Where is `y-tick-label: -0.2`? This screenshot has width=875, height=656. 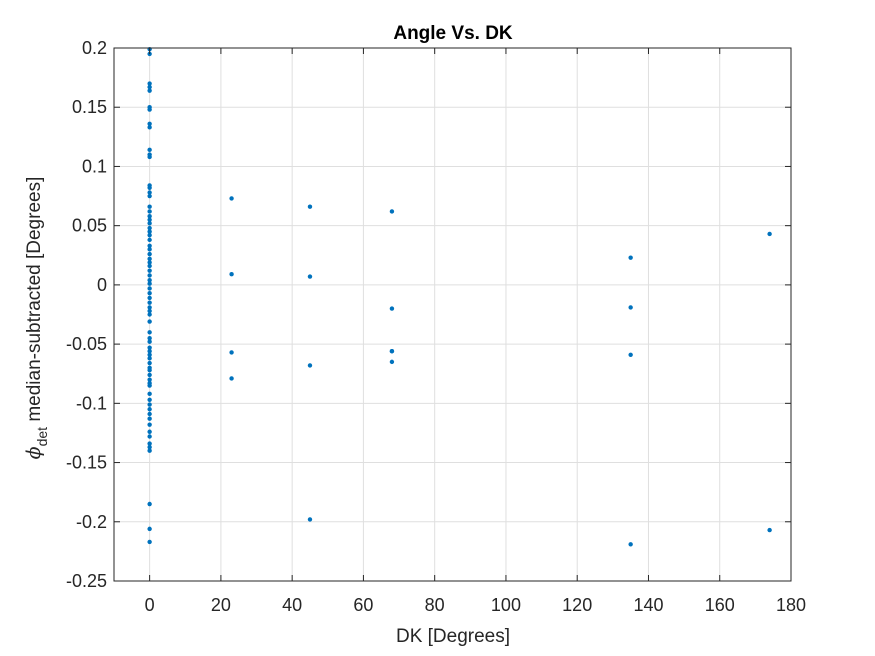
y-tick-label: -0.2 is located at coordinates (91, 522).